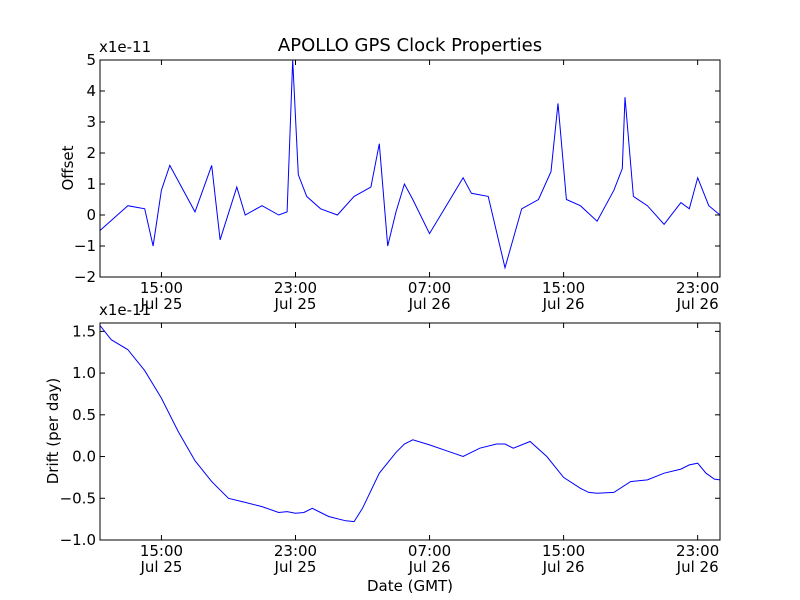 The height and width of the screenshot is (600, 800). Describe the element at coordinates (91, 184) in the screenshot. I see `offset-ytick-label: 1` at that location.